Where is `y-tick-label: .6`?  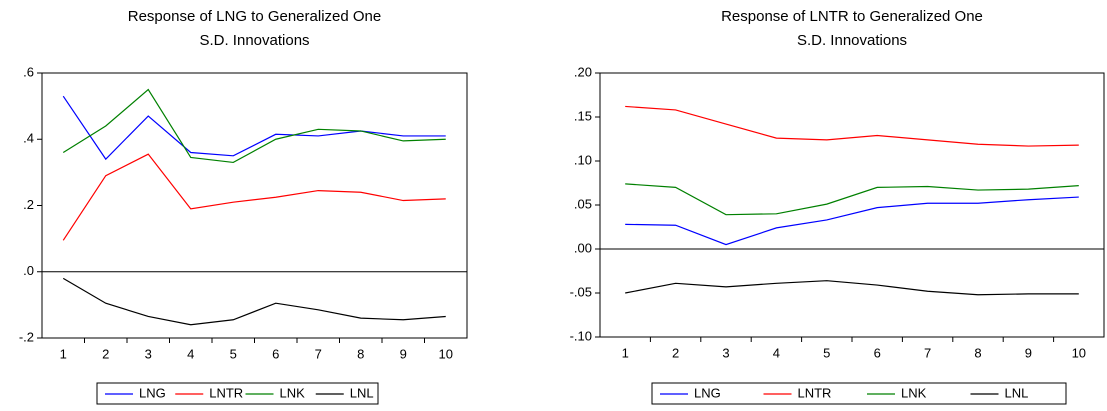 y-tick-label: .6 is located at coordinates (28, 71).